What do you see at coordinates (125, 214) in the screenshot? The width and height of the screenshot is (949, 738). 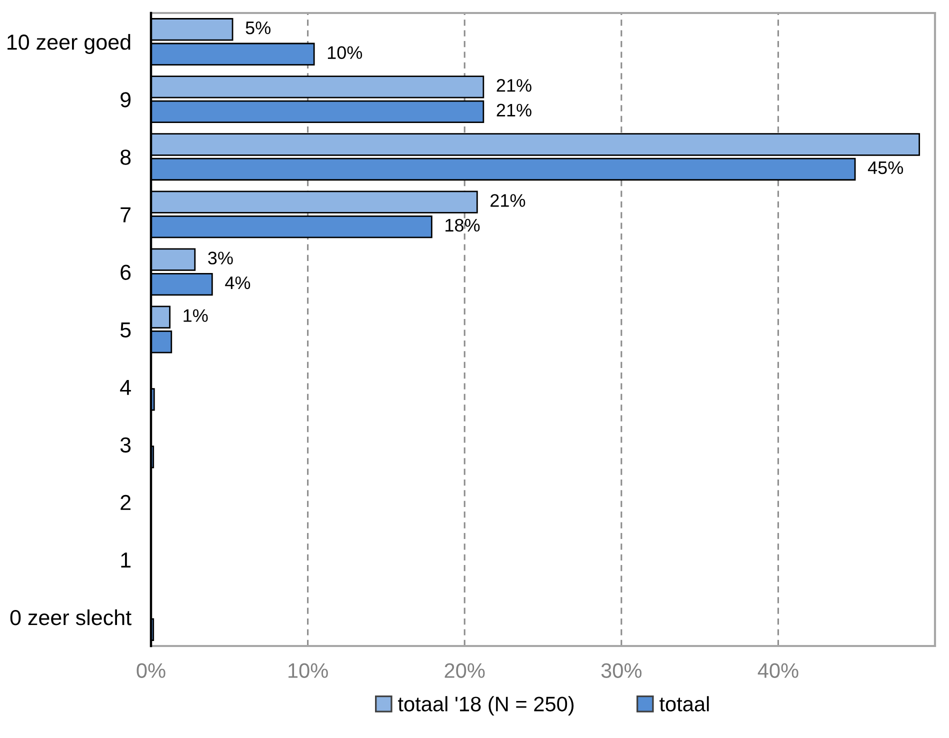 I see `y-tick-label: 7` at bounding box center [125, 214].